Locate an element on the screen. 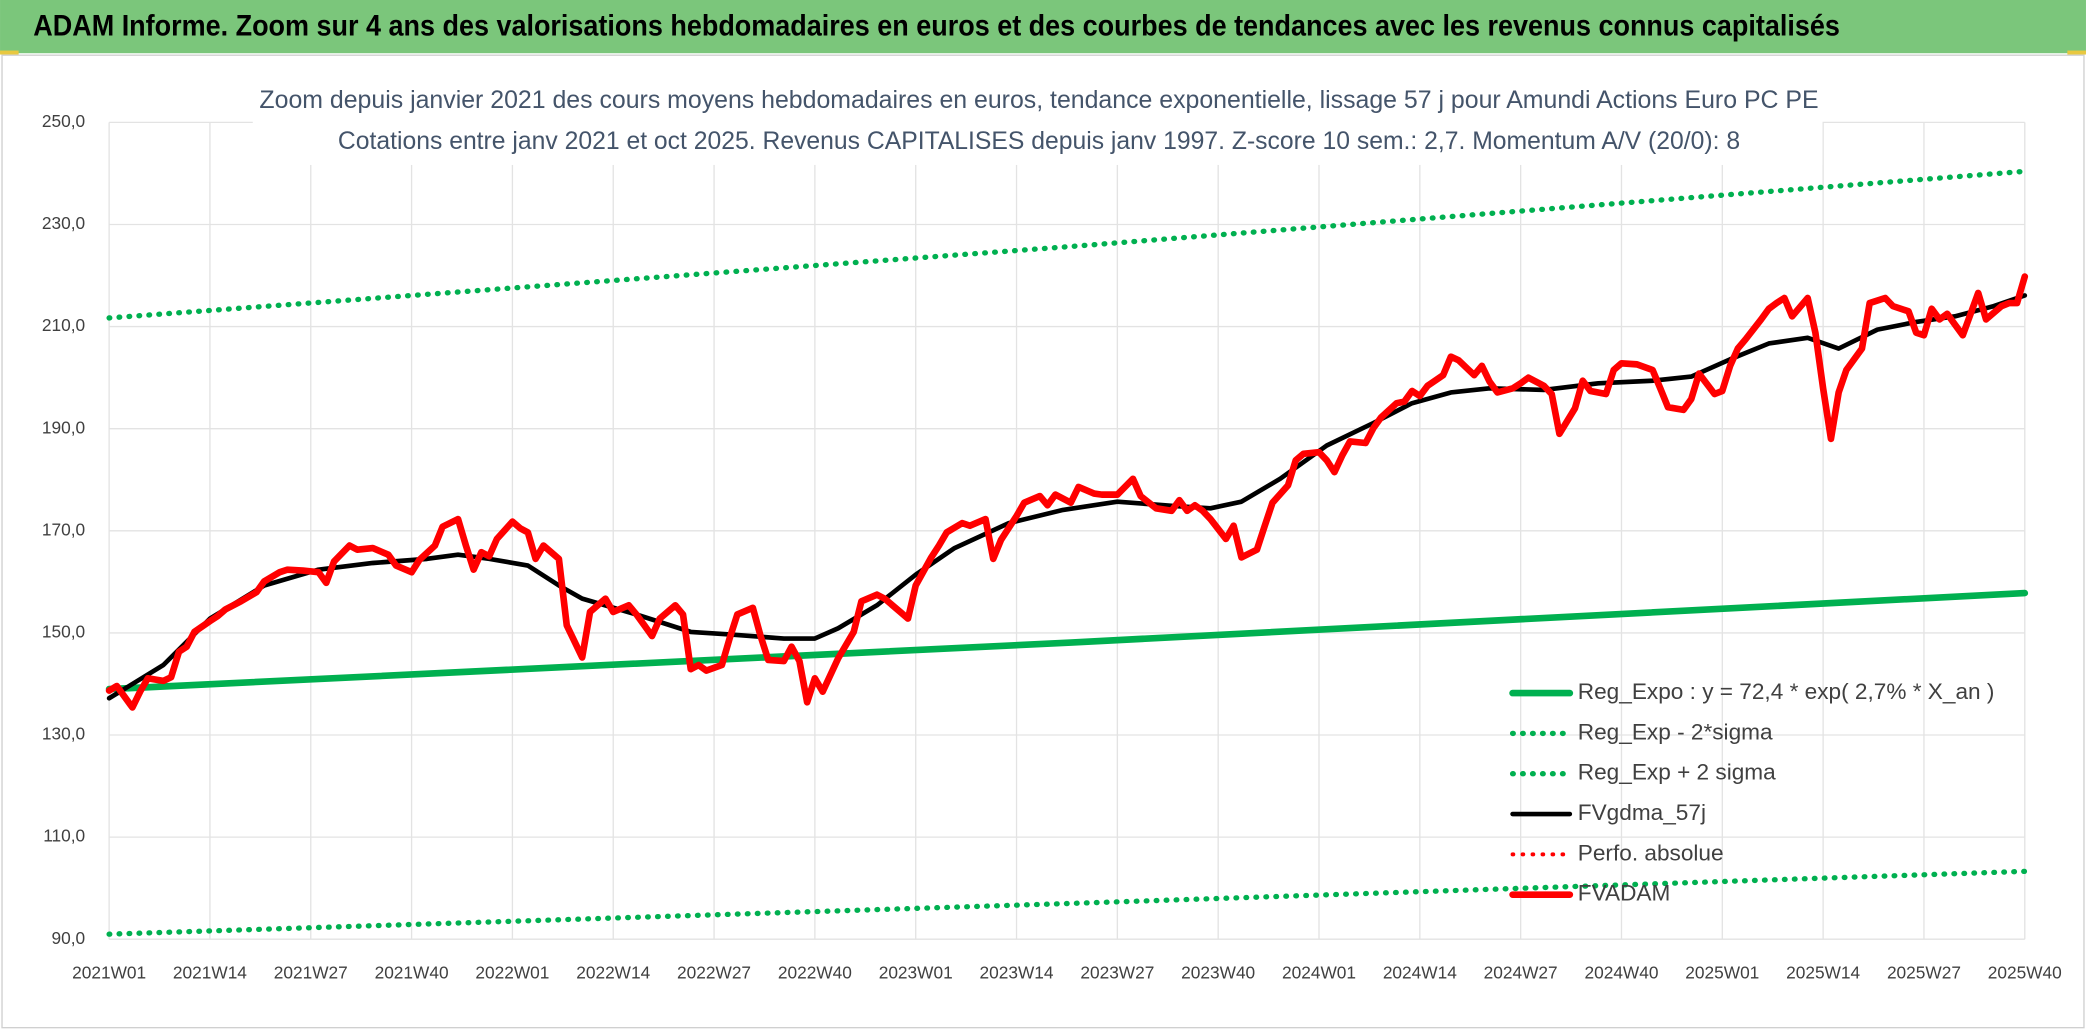 The image size is (2086, 1031). x-tick-label: 2023W14 is located at coordinates (1017, 972).